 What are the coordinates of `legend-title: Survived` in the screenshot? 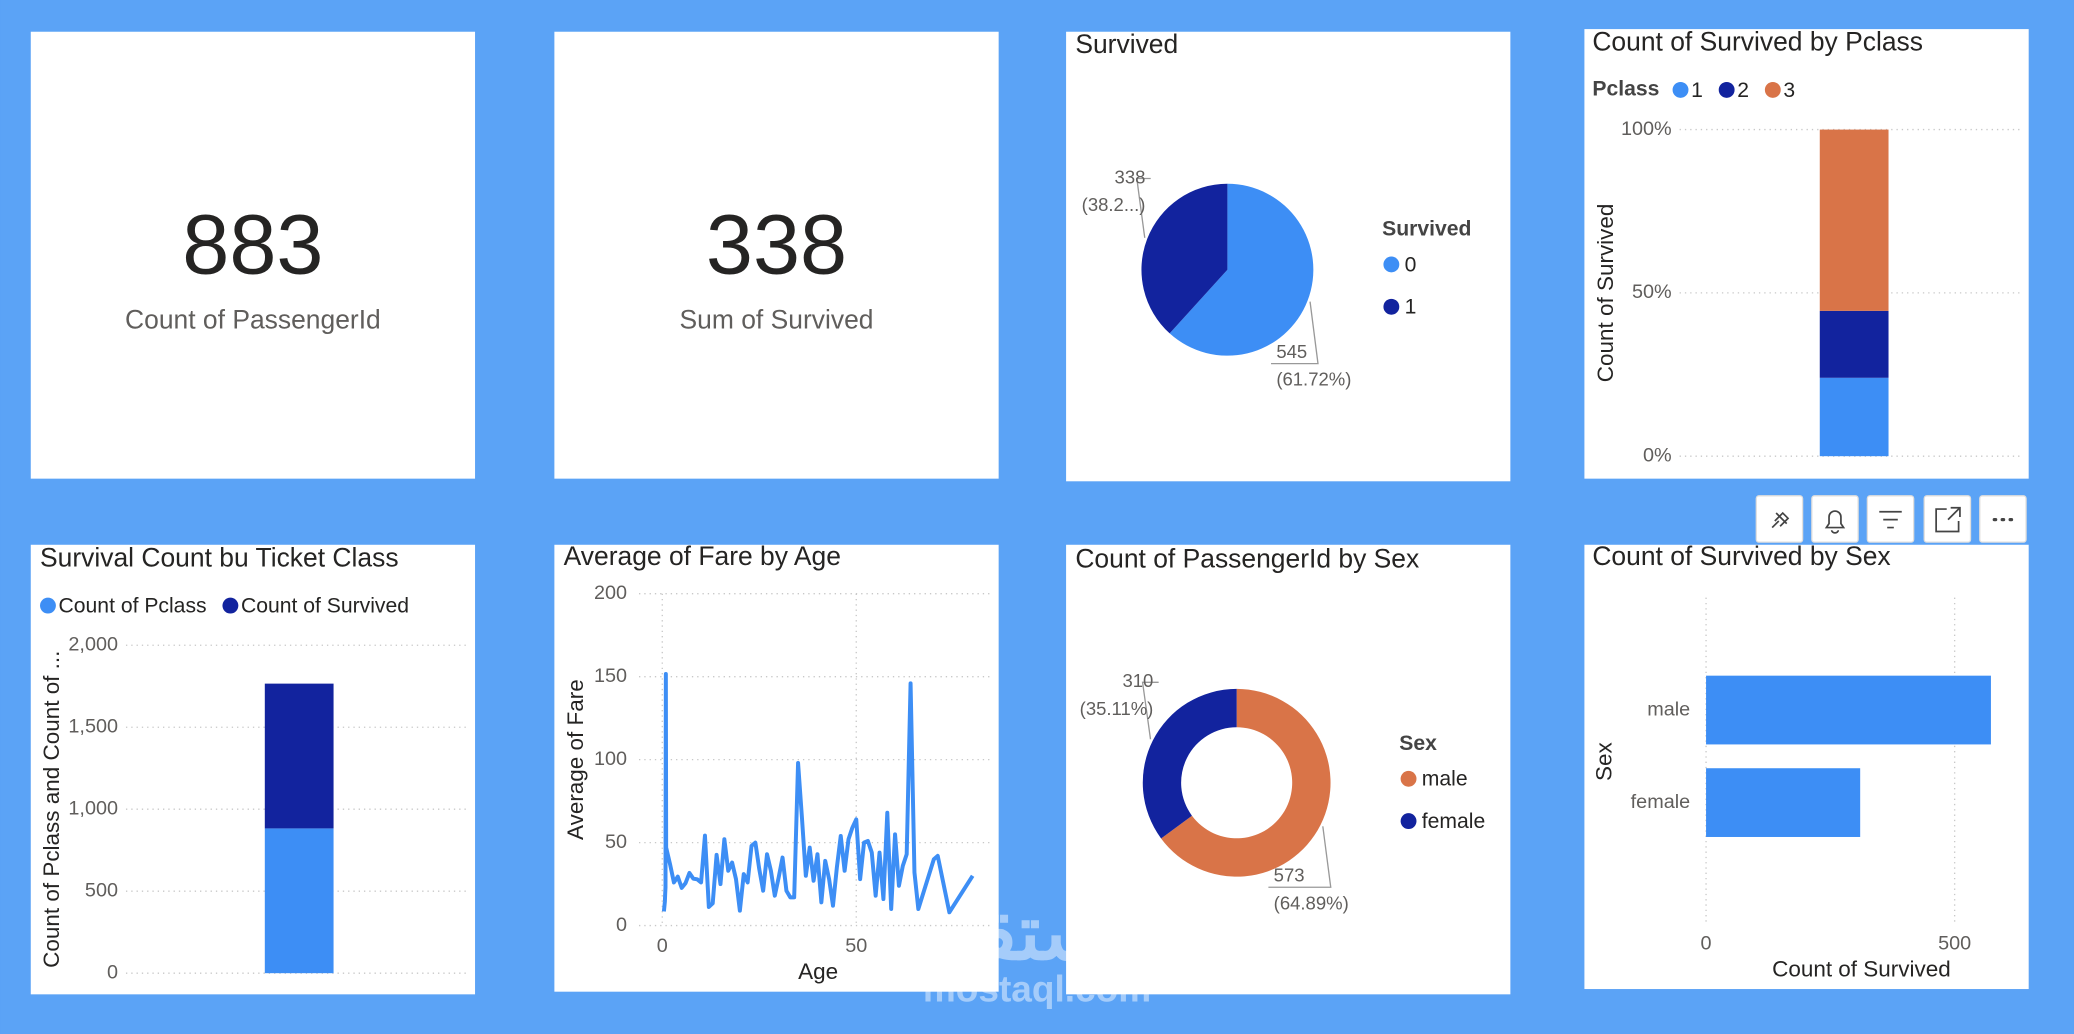 It's located at (1426, 229).